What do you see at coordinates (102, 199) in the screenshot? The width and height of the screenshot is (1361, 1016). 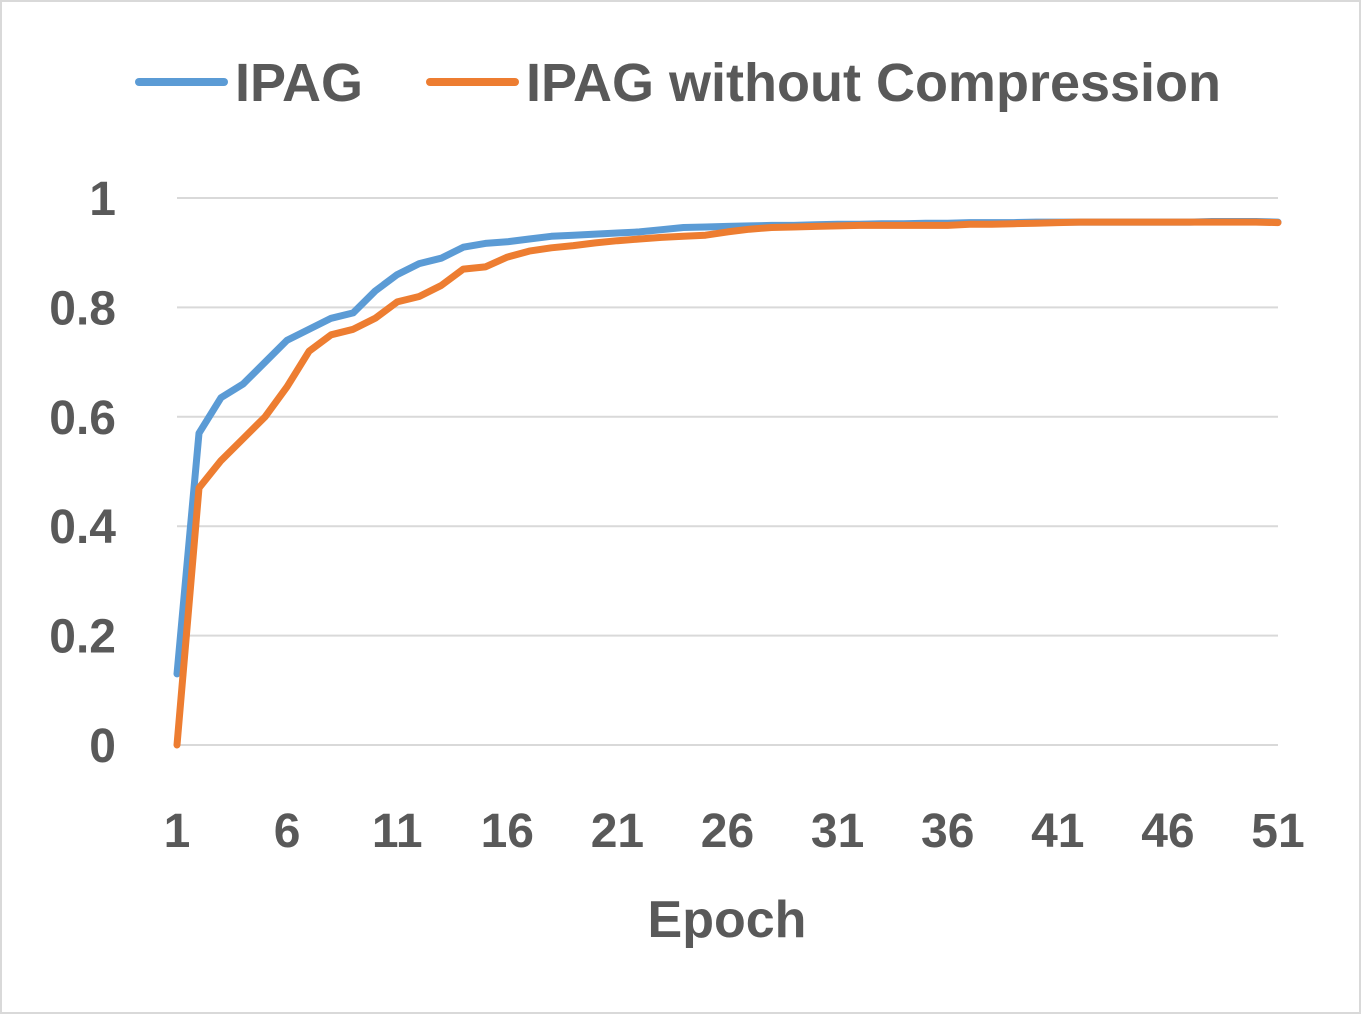 I see `y-tick-label: 1` at bounding box center [102, 199].